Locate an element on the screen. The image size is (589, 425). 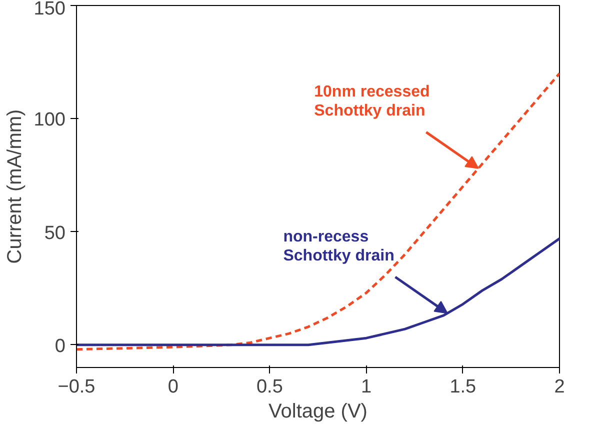
annotation: non-recess Schottky drain is located at coordinates (338, 246).